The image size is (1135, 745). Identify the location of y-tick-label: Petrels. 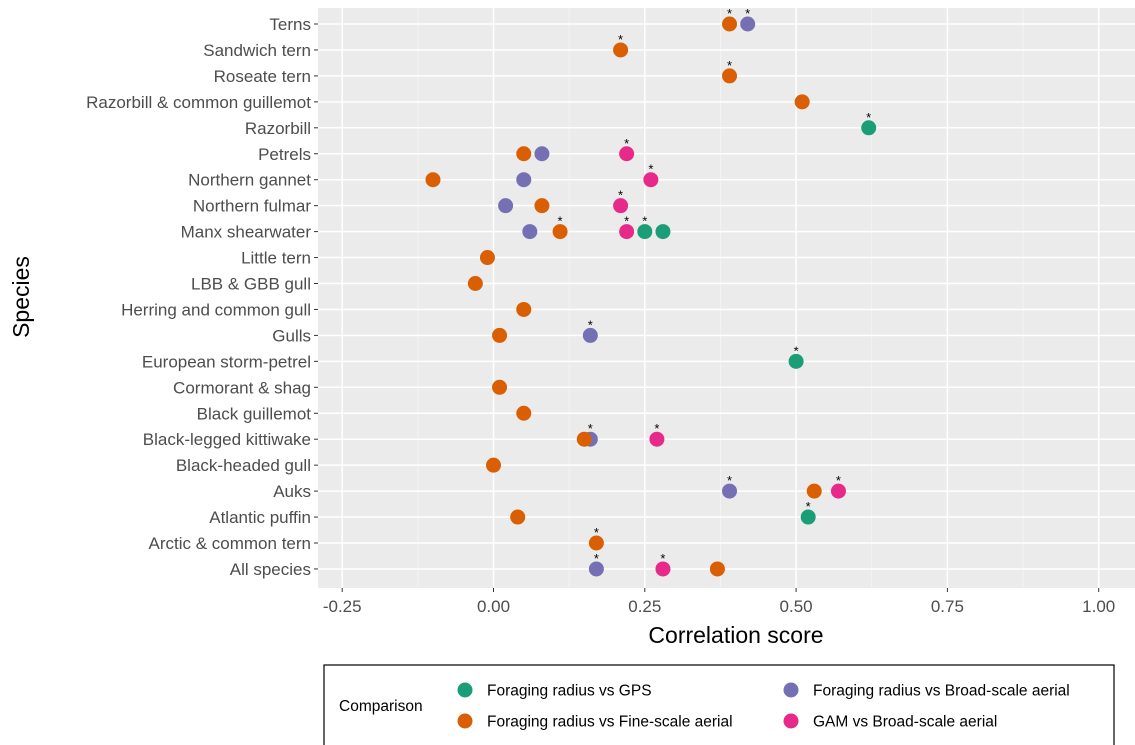
(284, 154).